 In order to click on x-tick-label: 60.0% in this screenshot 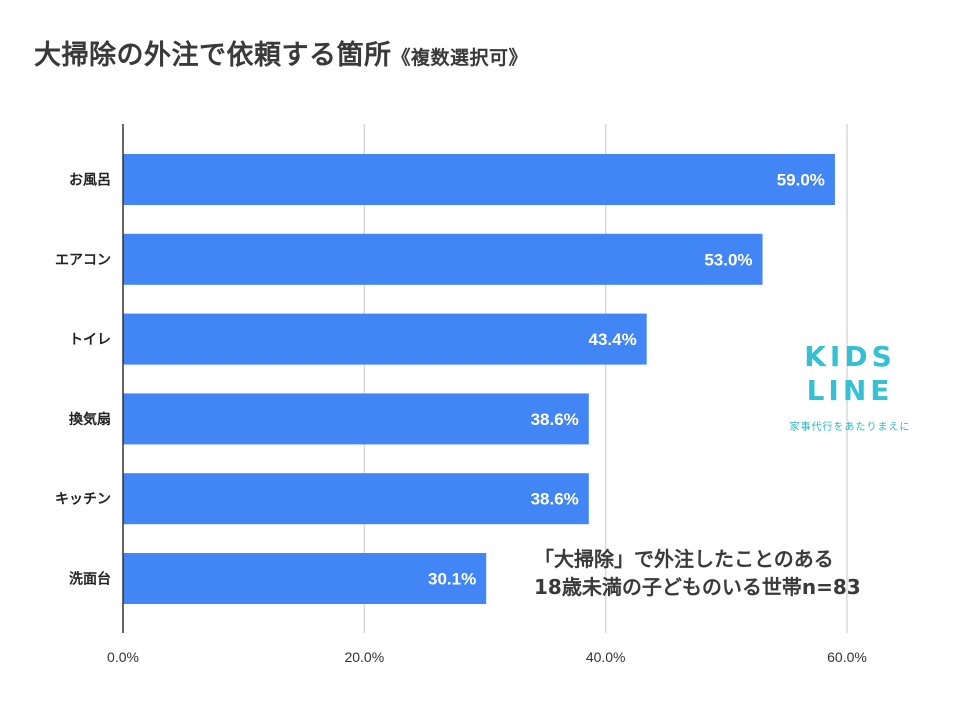, I will do `click(847, 657)`.